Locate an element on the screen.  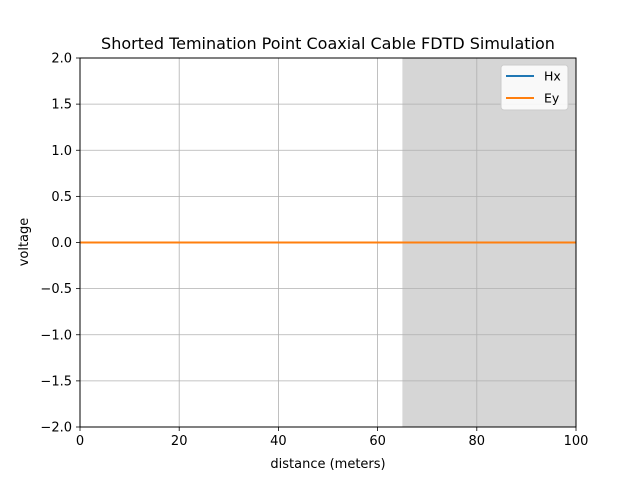
legend: Hx Ey is located at coordinates (534, 87).